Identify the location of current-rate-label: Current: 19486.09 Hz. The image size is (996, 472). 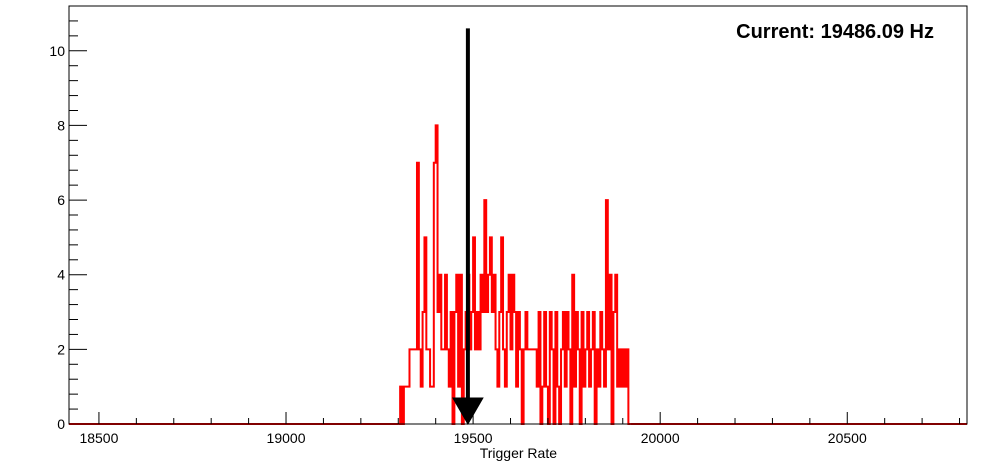
(835, 32).